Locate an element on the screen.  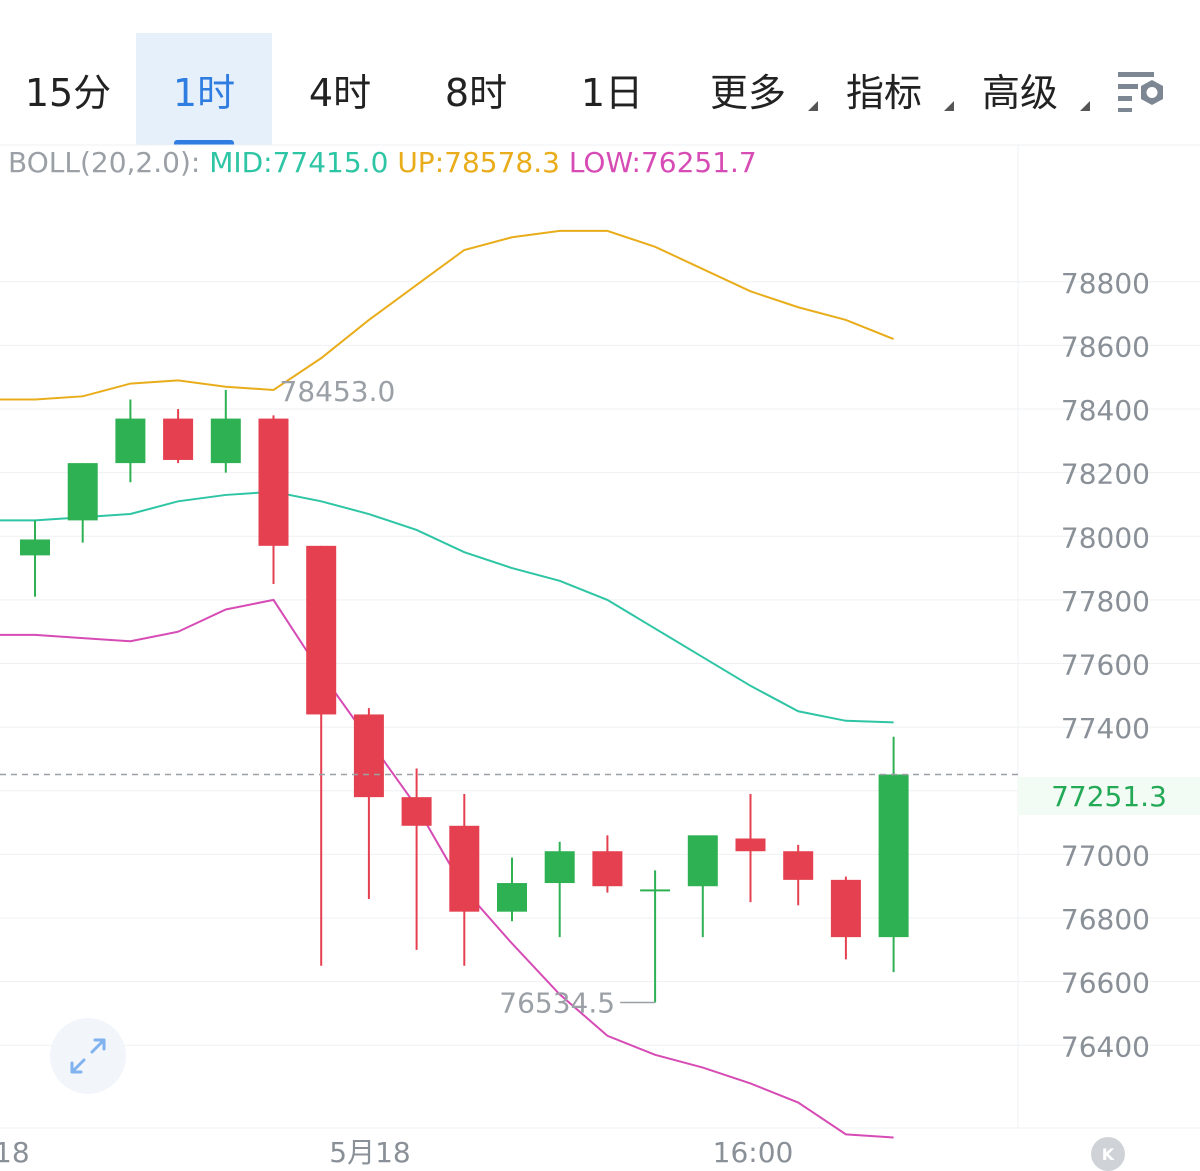
low-price-annotation: 76534.5 is located at coordinates (557, 1003).